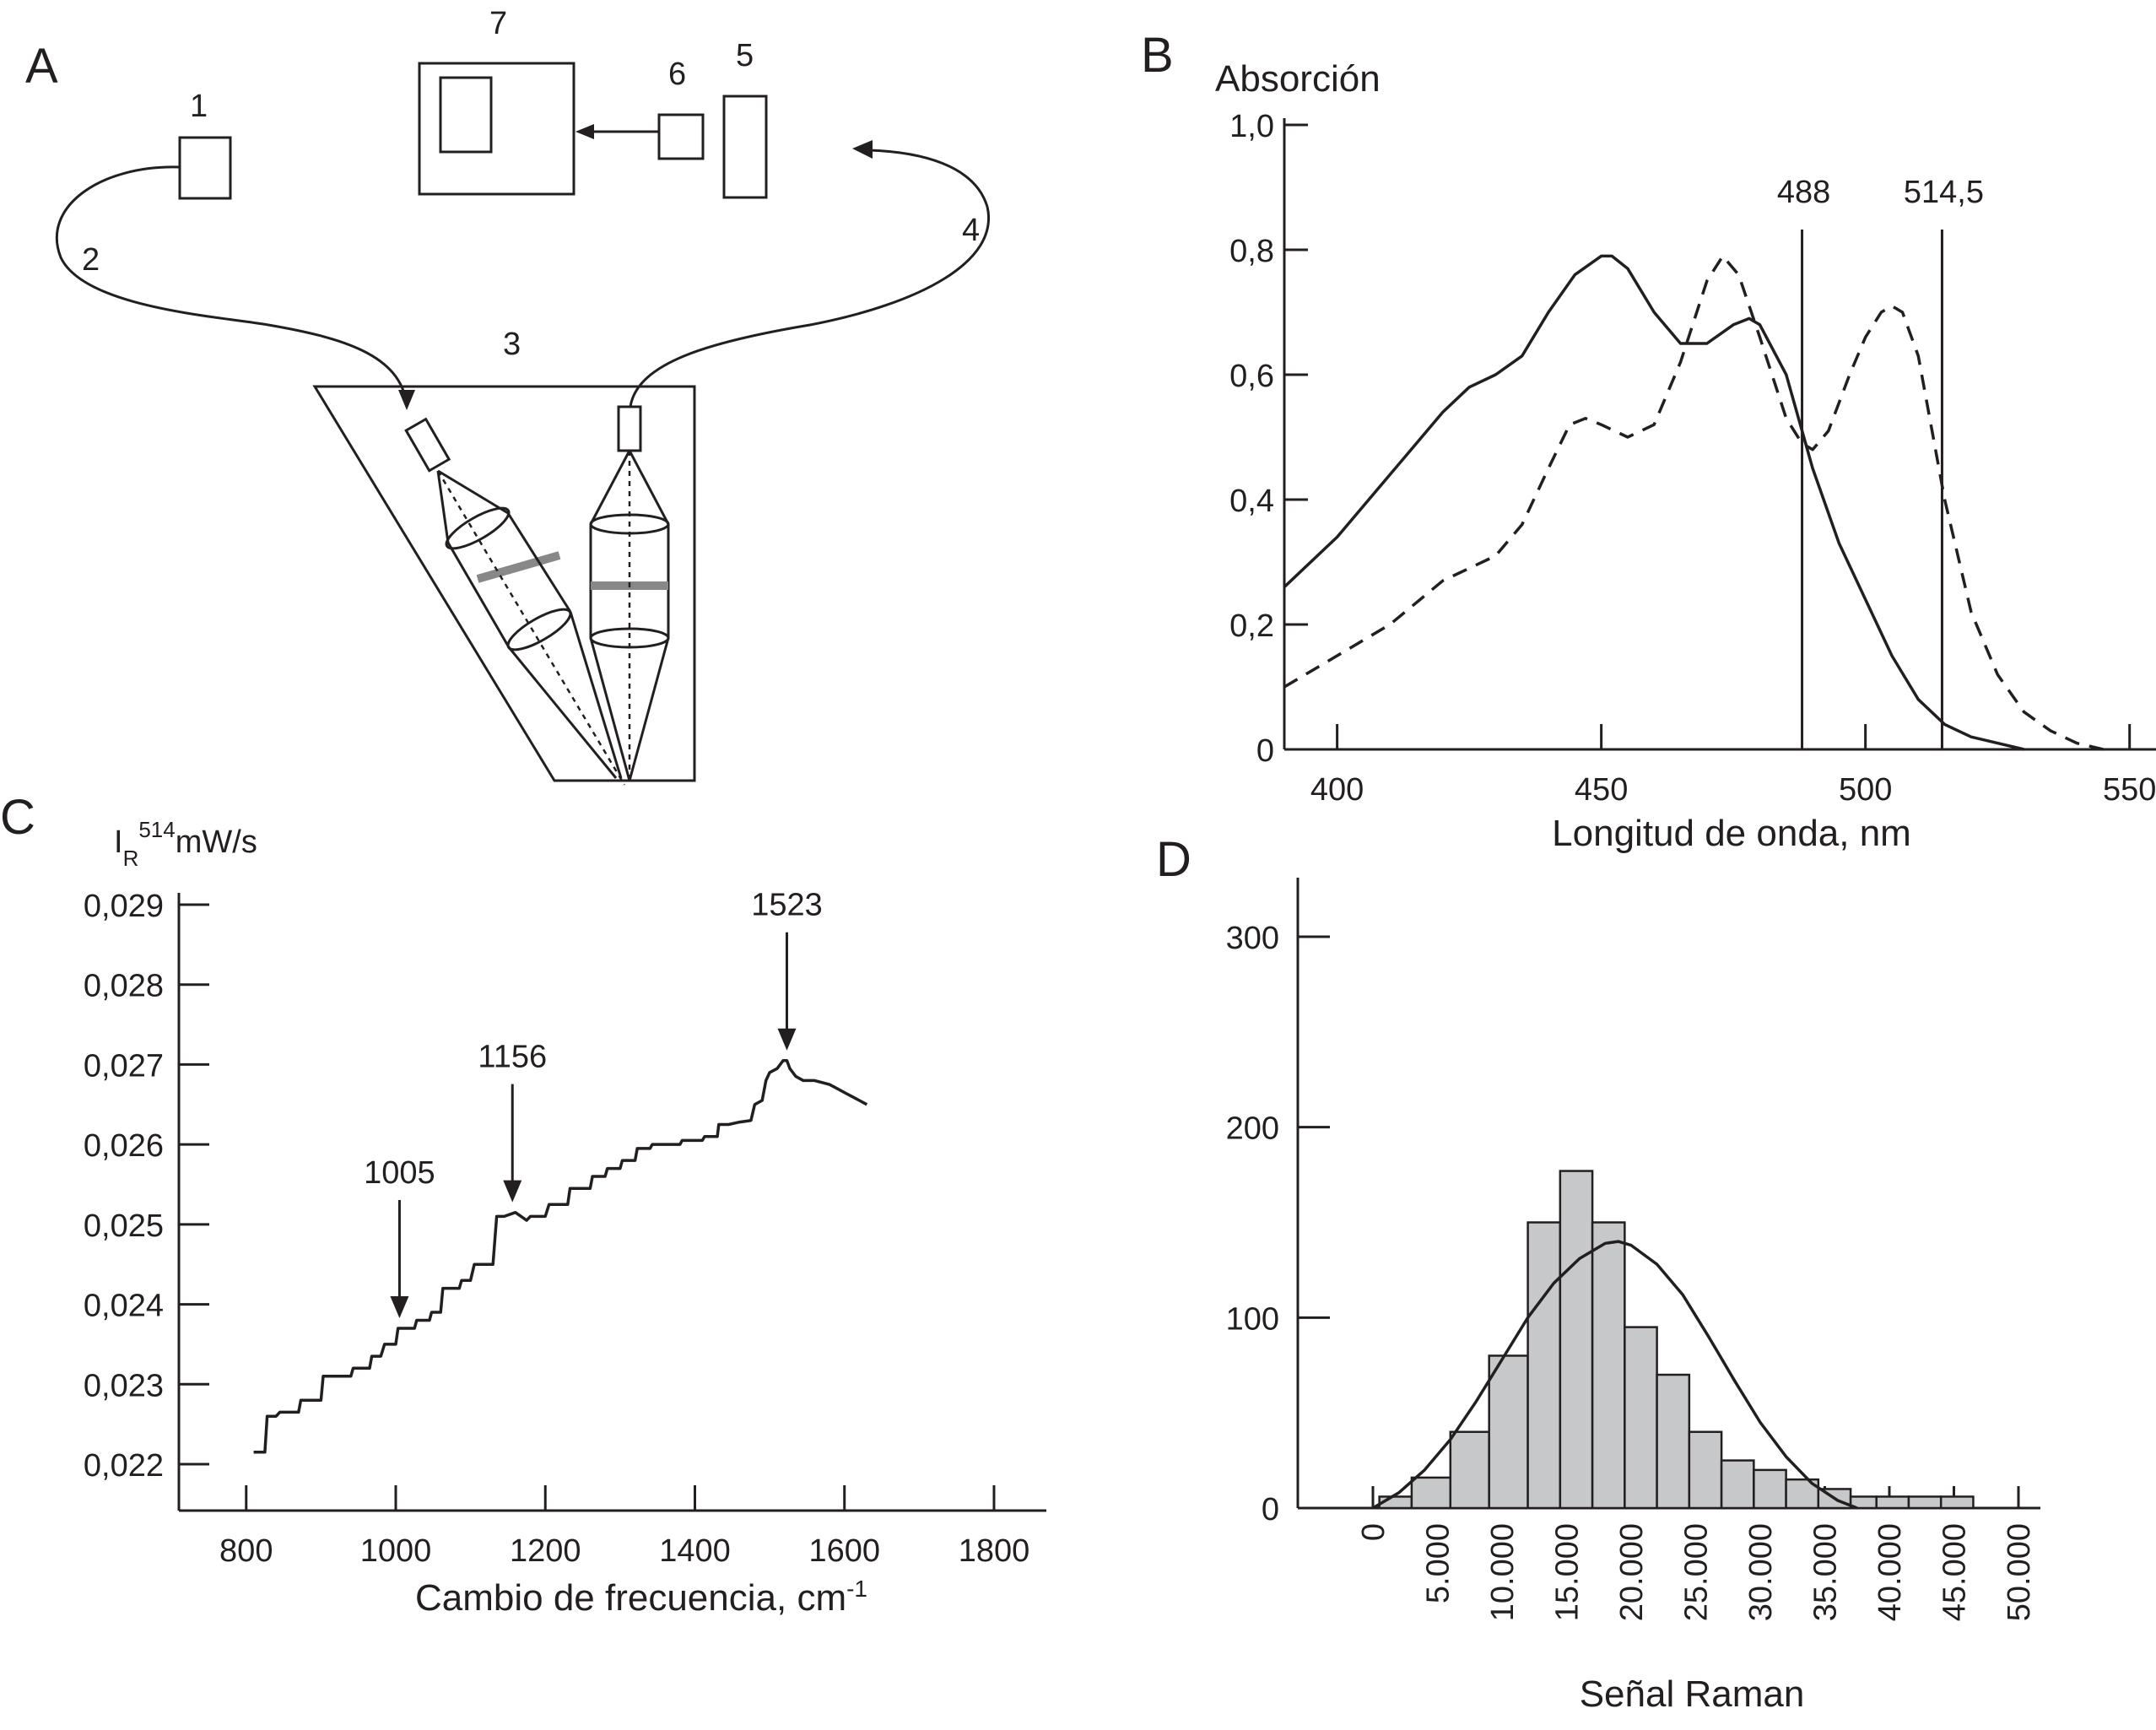 The image size is (2156, 1730). What do you see at coordinates (1865, 790) in the screenshot?
I see `panel-b-x-tick-label: 500` at bounding box center [1865, 790].